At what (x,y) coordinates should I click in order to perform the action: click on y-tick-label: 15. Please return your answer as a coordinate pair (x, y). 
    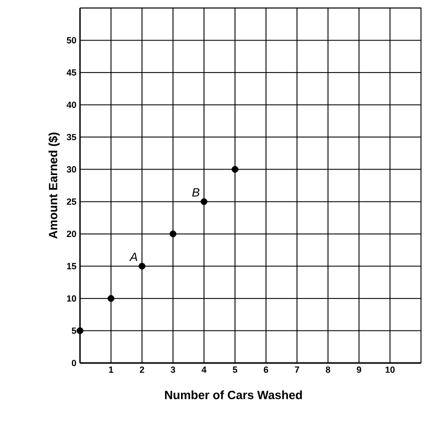
    Looking at the image, I should click on (71, 266).